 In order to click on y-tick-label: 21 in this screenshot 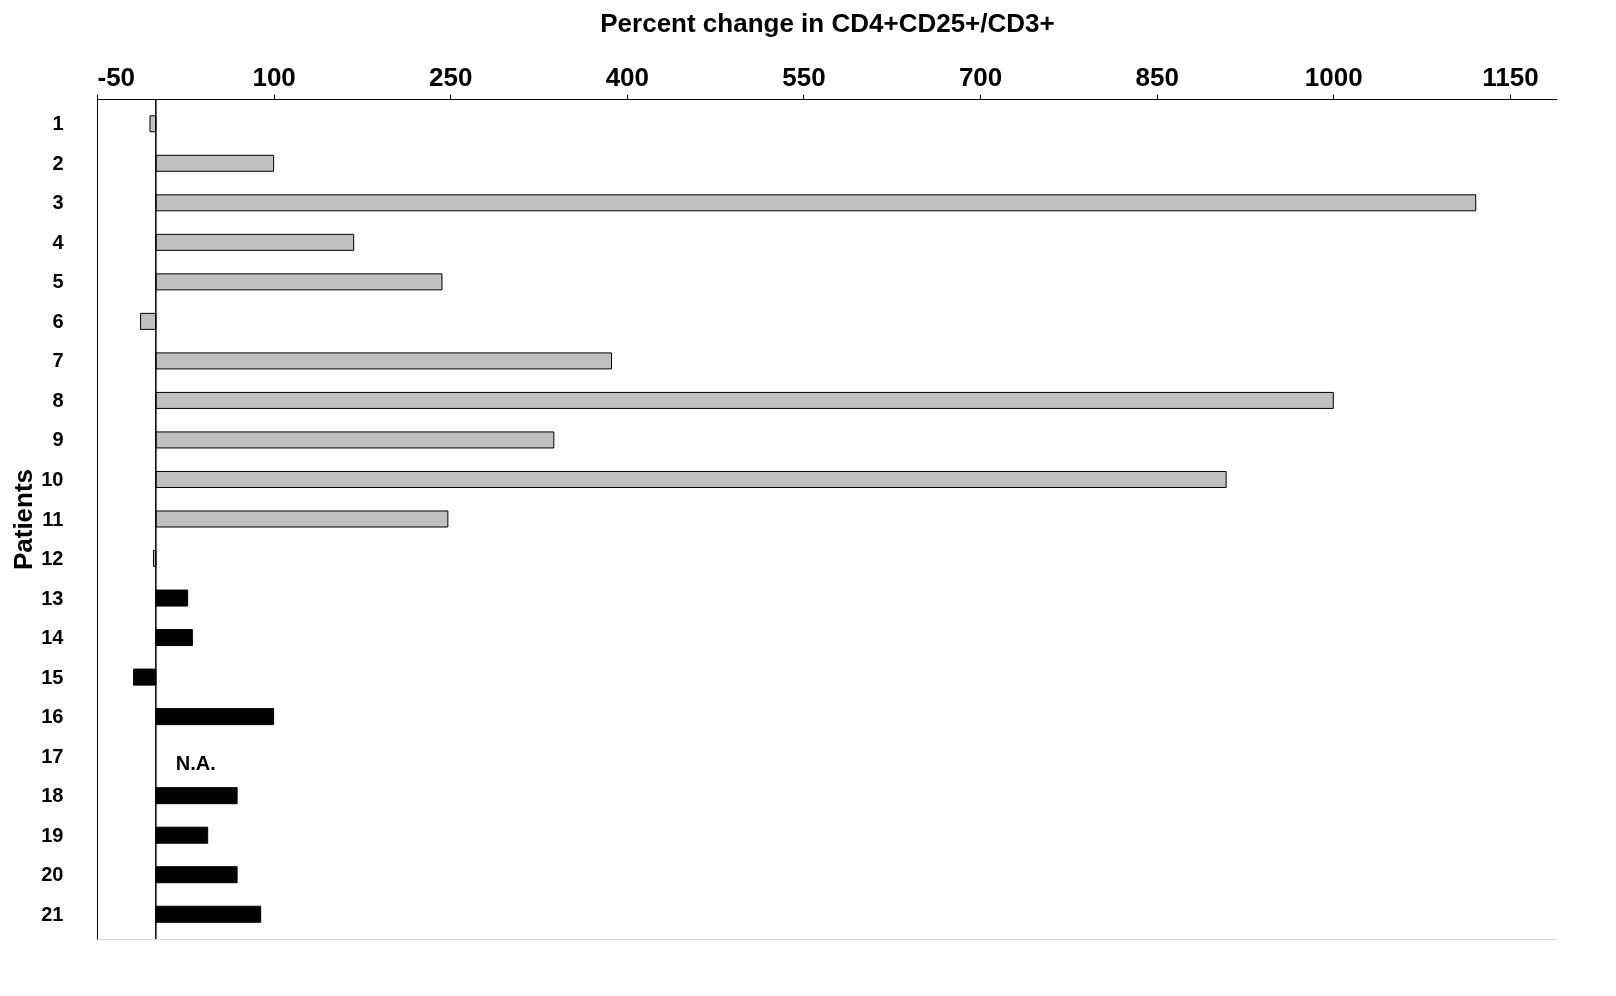, I will do `click(52, 913)`.